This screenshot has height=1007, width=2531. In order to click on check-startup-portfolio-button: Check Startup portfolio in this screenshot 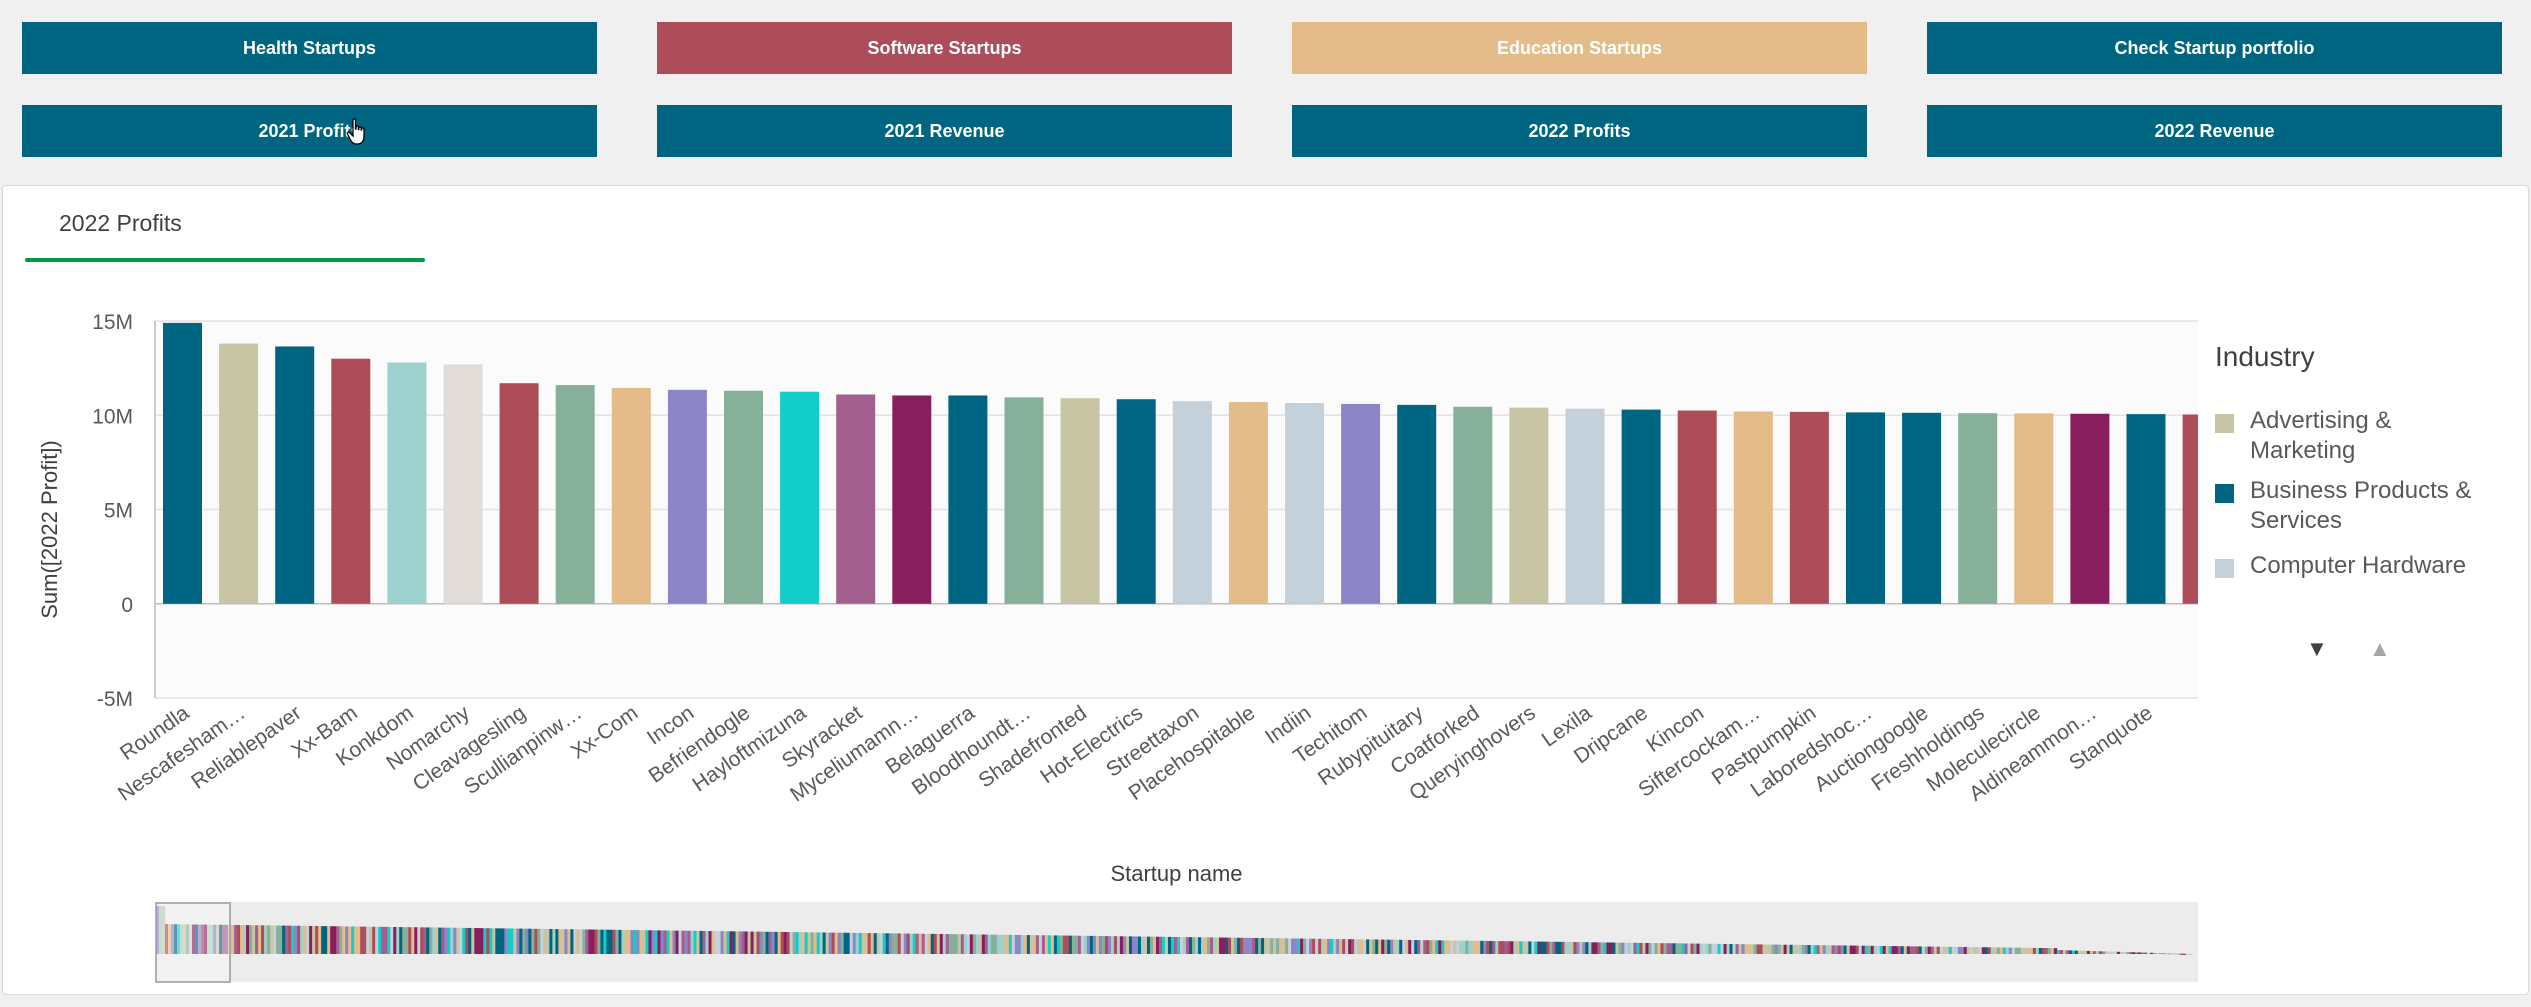, I will do `click(2214, 48)`.